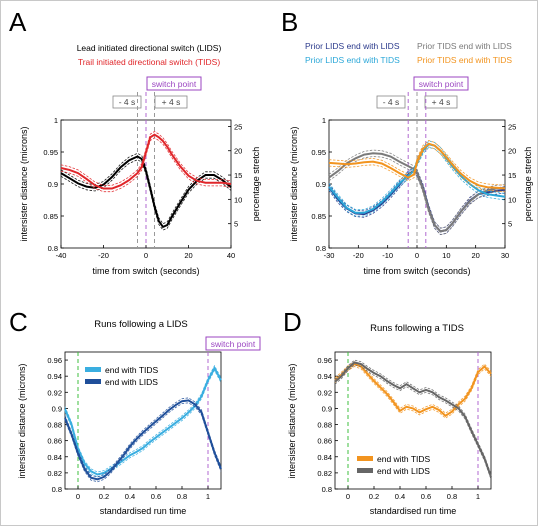 This screenshot has width=538, height=526. Describe the element at coordinates (18, 322) in the screenshot. I see `panel-letter: C` at that location.